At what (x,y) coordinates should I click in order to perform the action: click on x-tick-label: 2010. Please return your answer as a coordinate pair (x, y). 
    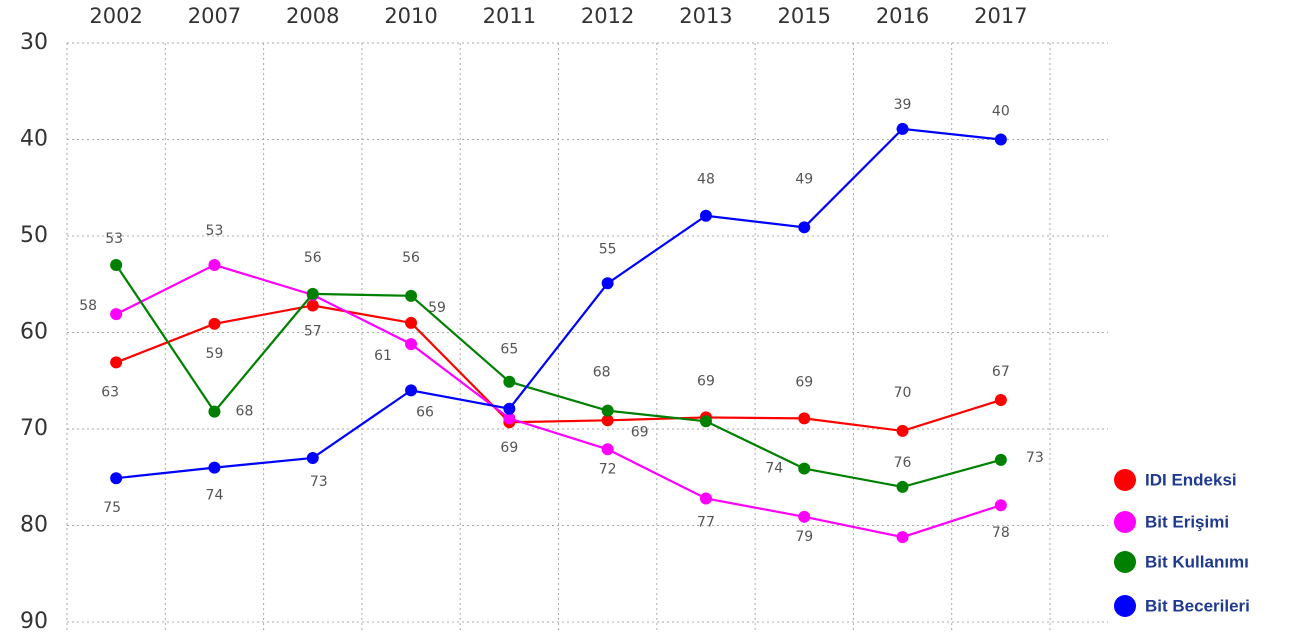
    Looking at the image, I should click on (410, 16).